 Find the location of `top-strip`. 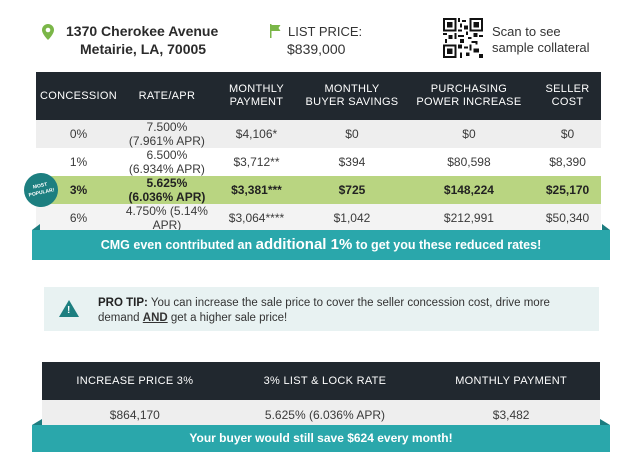

top-strip is located at coordinates (320, 6).